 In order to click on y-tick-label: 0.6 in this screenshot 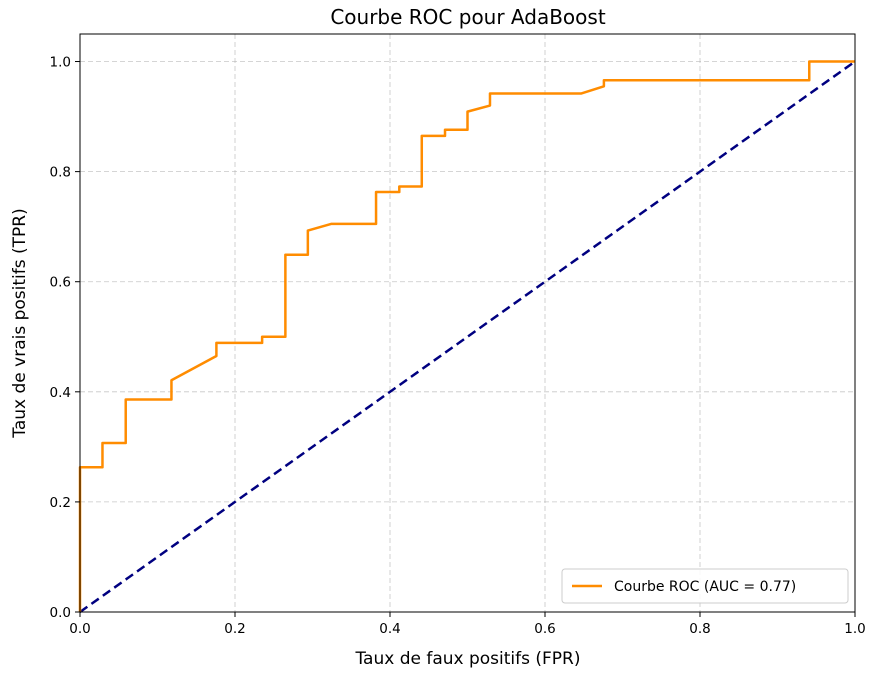, I will do `click(60, 283)`.